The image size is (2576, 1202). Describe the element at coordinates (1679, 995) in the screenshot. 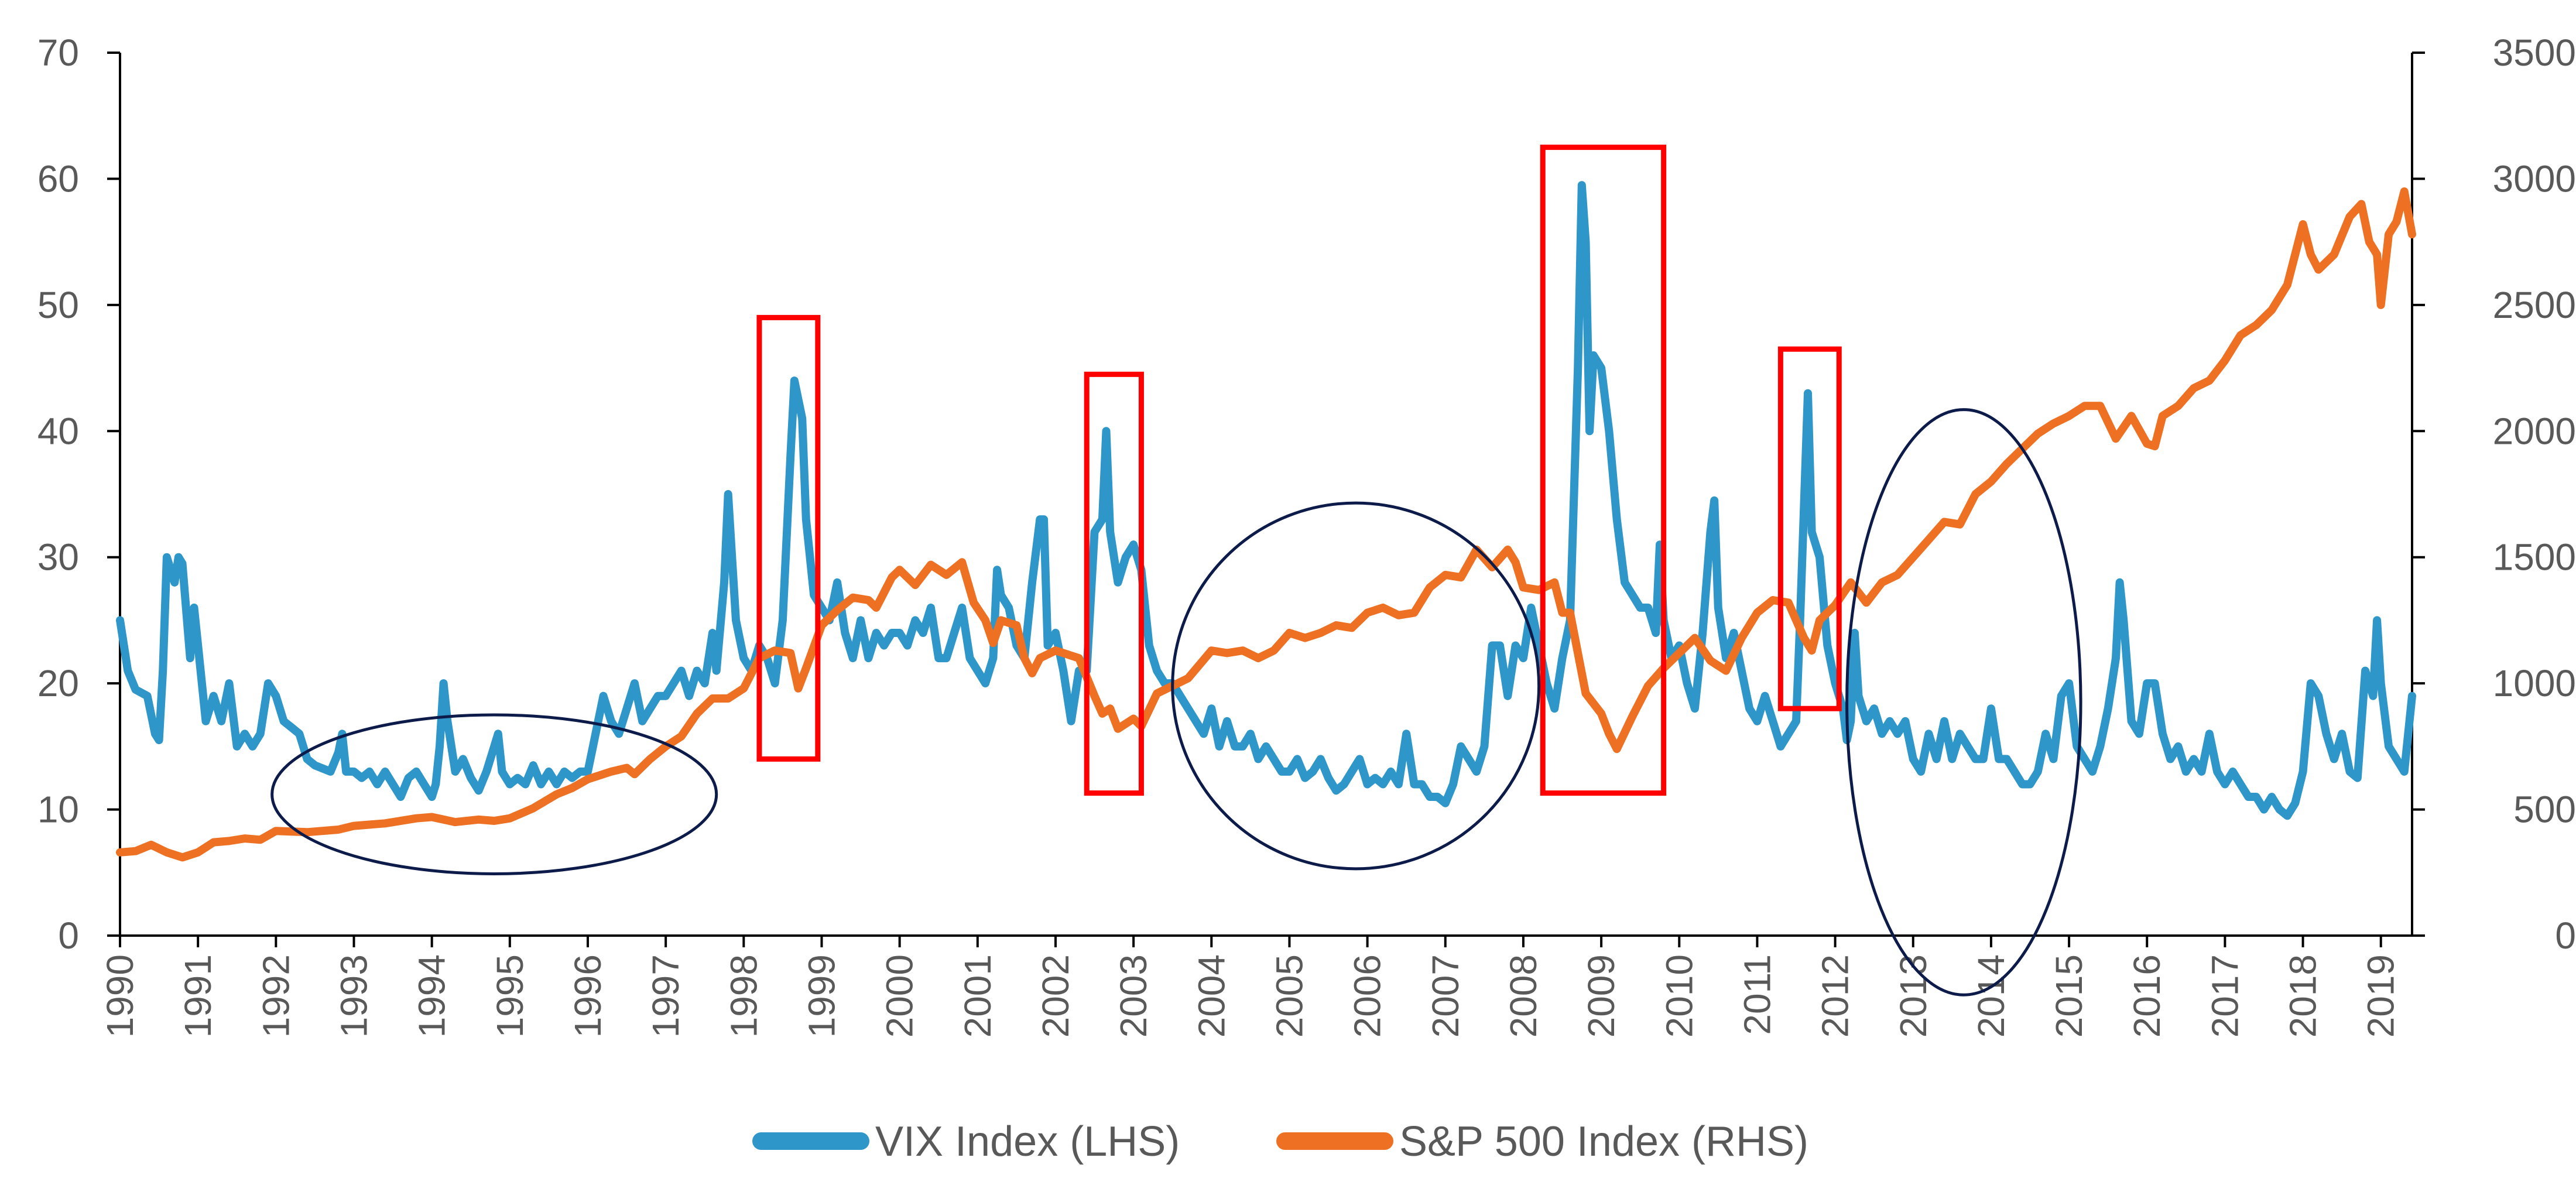

I see `x-tick-label: 2010` at that location.